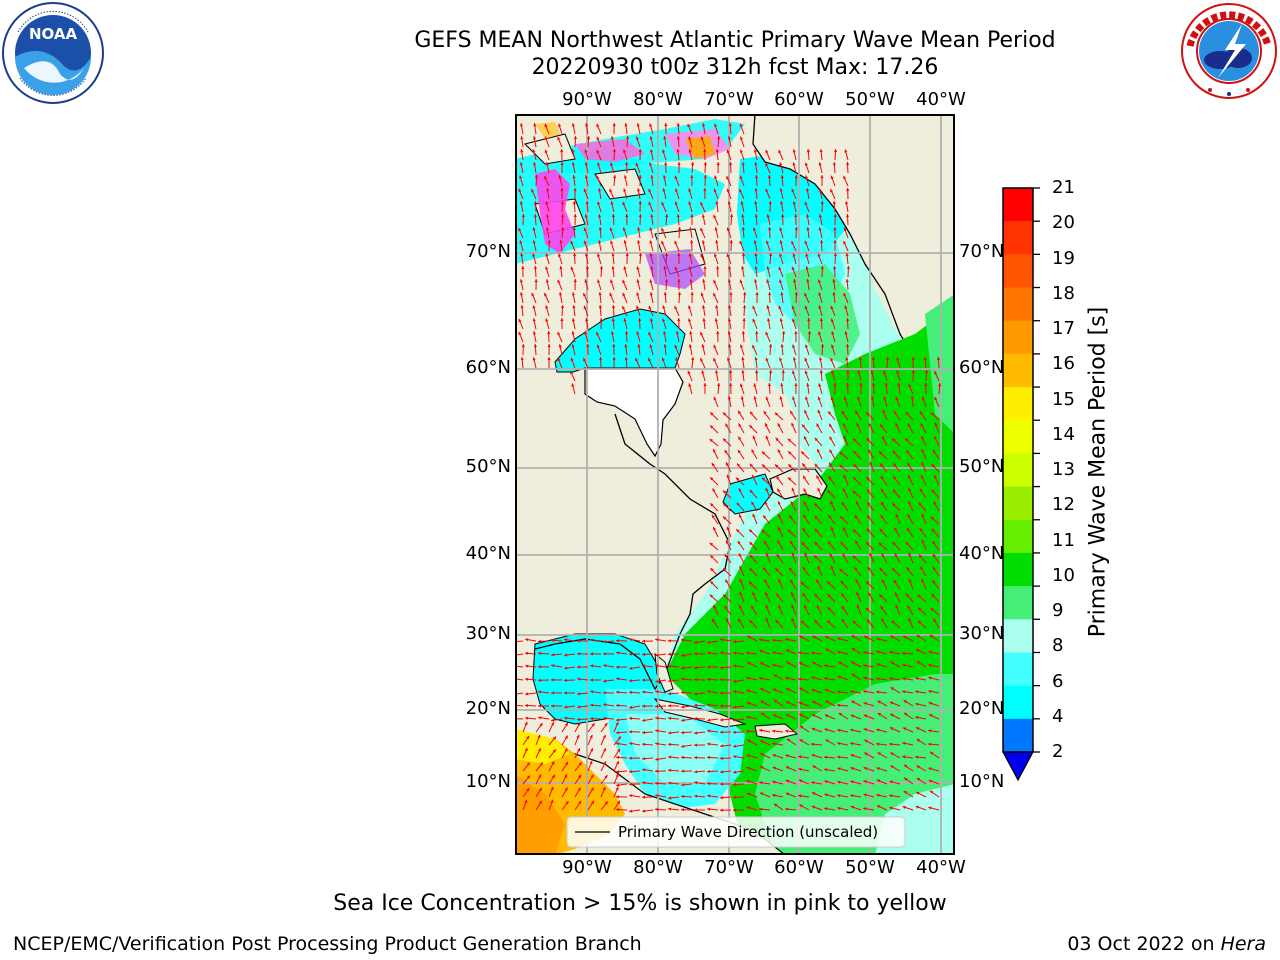  Describe the element at coordinates (488, 708) in the screenshot. I see `lat-label-left: 20°N` at that location.